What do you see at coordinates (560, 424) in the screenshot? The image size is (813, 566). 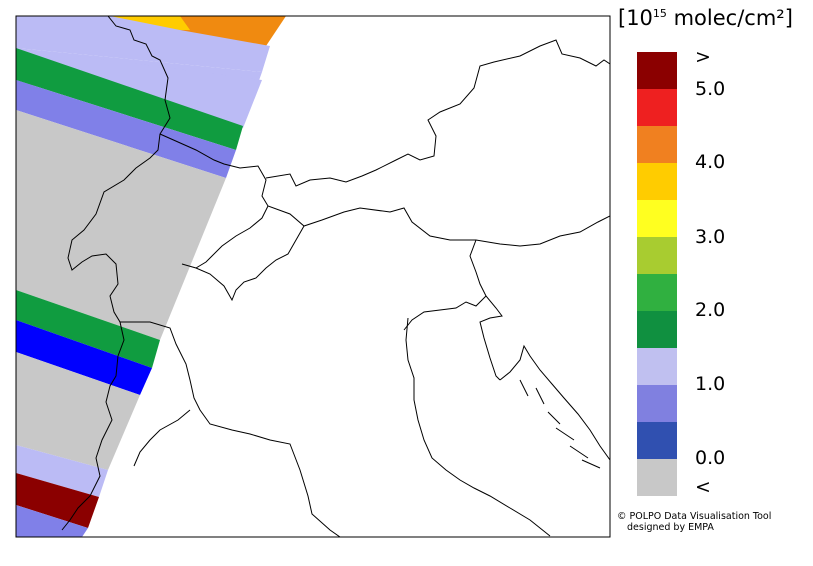 I see `croatia-islands` at bounding box center [560, 424].